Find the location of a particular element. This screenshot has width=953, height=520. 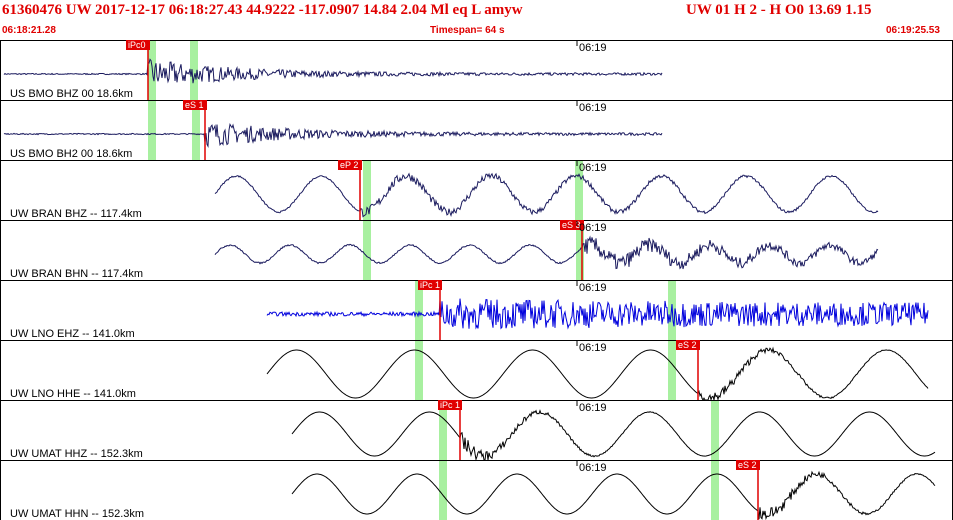

trace-row: iPc 1 06:19 UW LNO EHZ -- 141.0km is located at coordinates (476, 310).